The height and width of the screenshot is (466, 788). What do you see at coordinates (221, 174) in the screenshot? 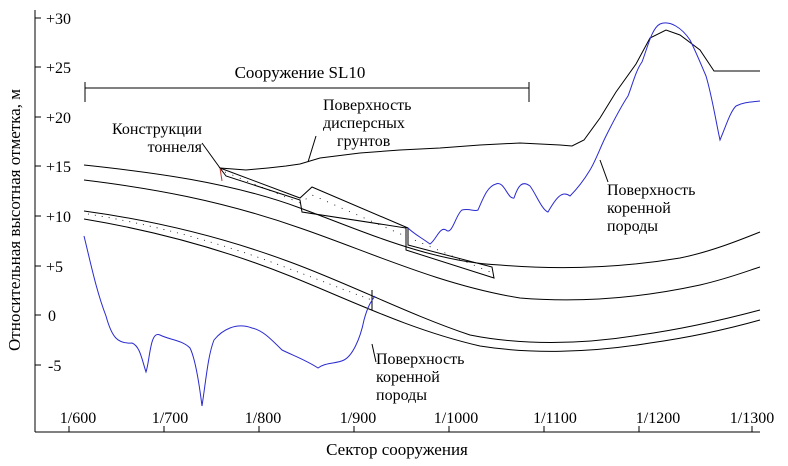
I see `tunnel-structure-red-edge` at bounding box center [221, 174].